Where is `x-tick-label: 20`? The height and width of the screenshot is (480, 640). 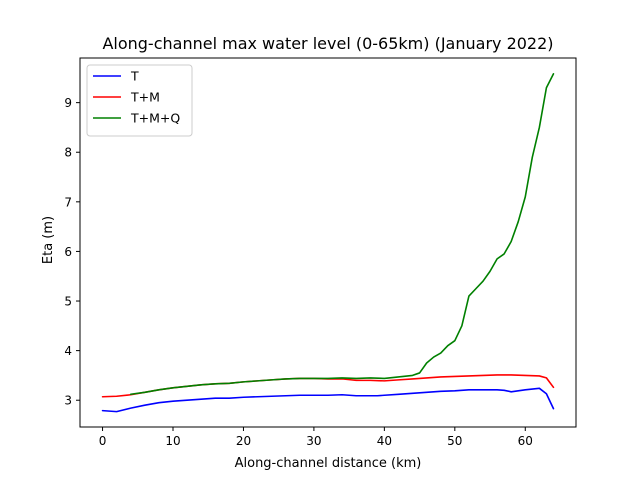 x-tick-label: 20 is located at coordinates (243, 441).